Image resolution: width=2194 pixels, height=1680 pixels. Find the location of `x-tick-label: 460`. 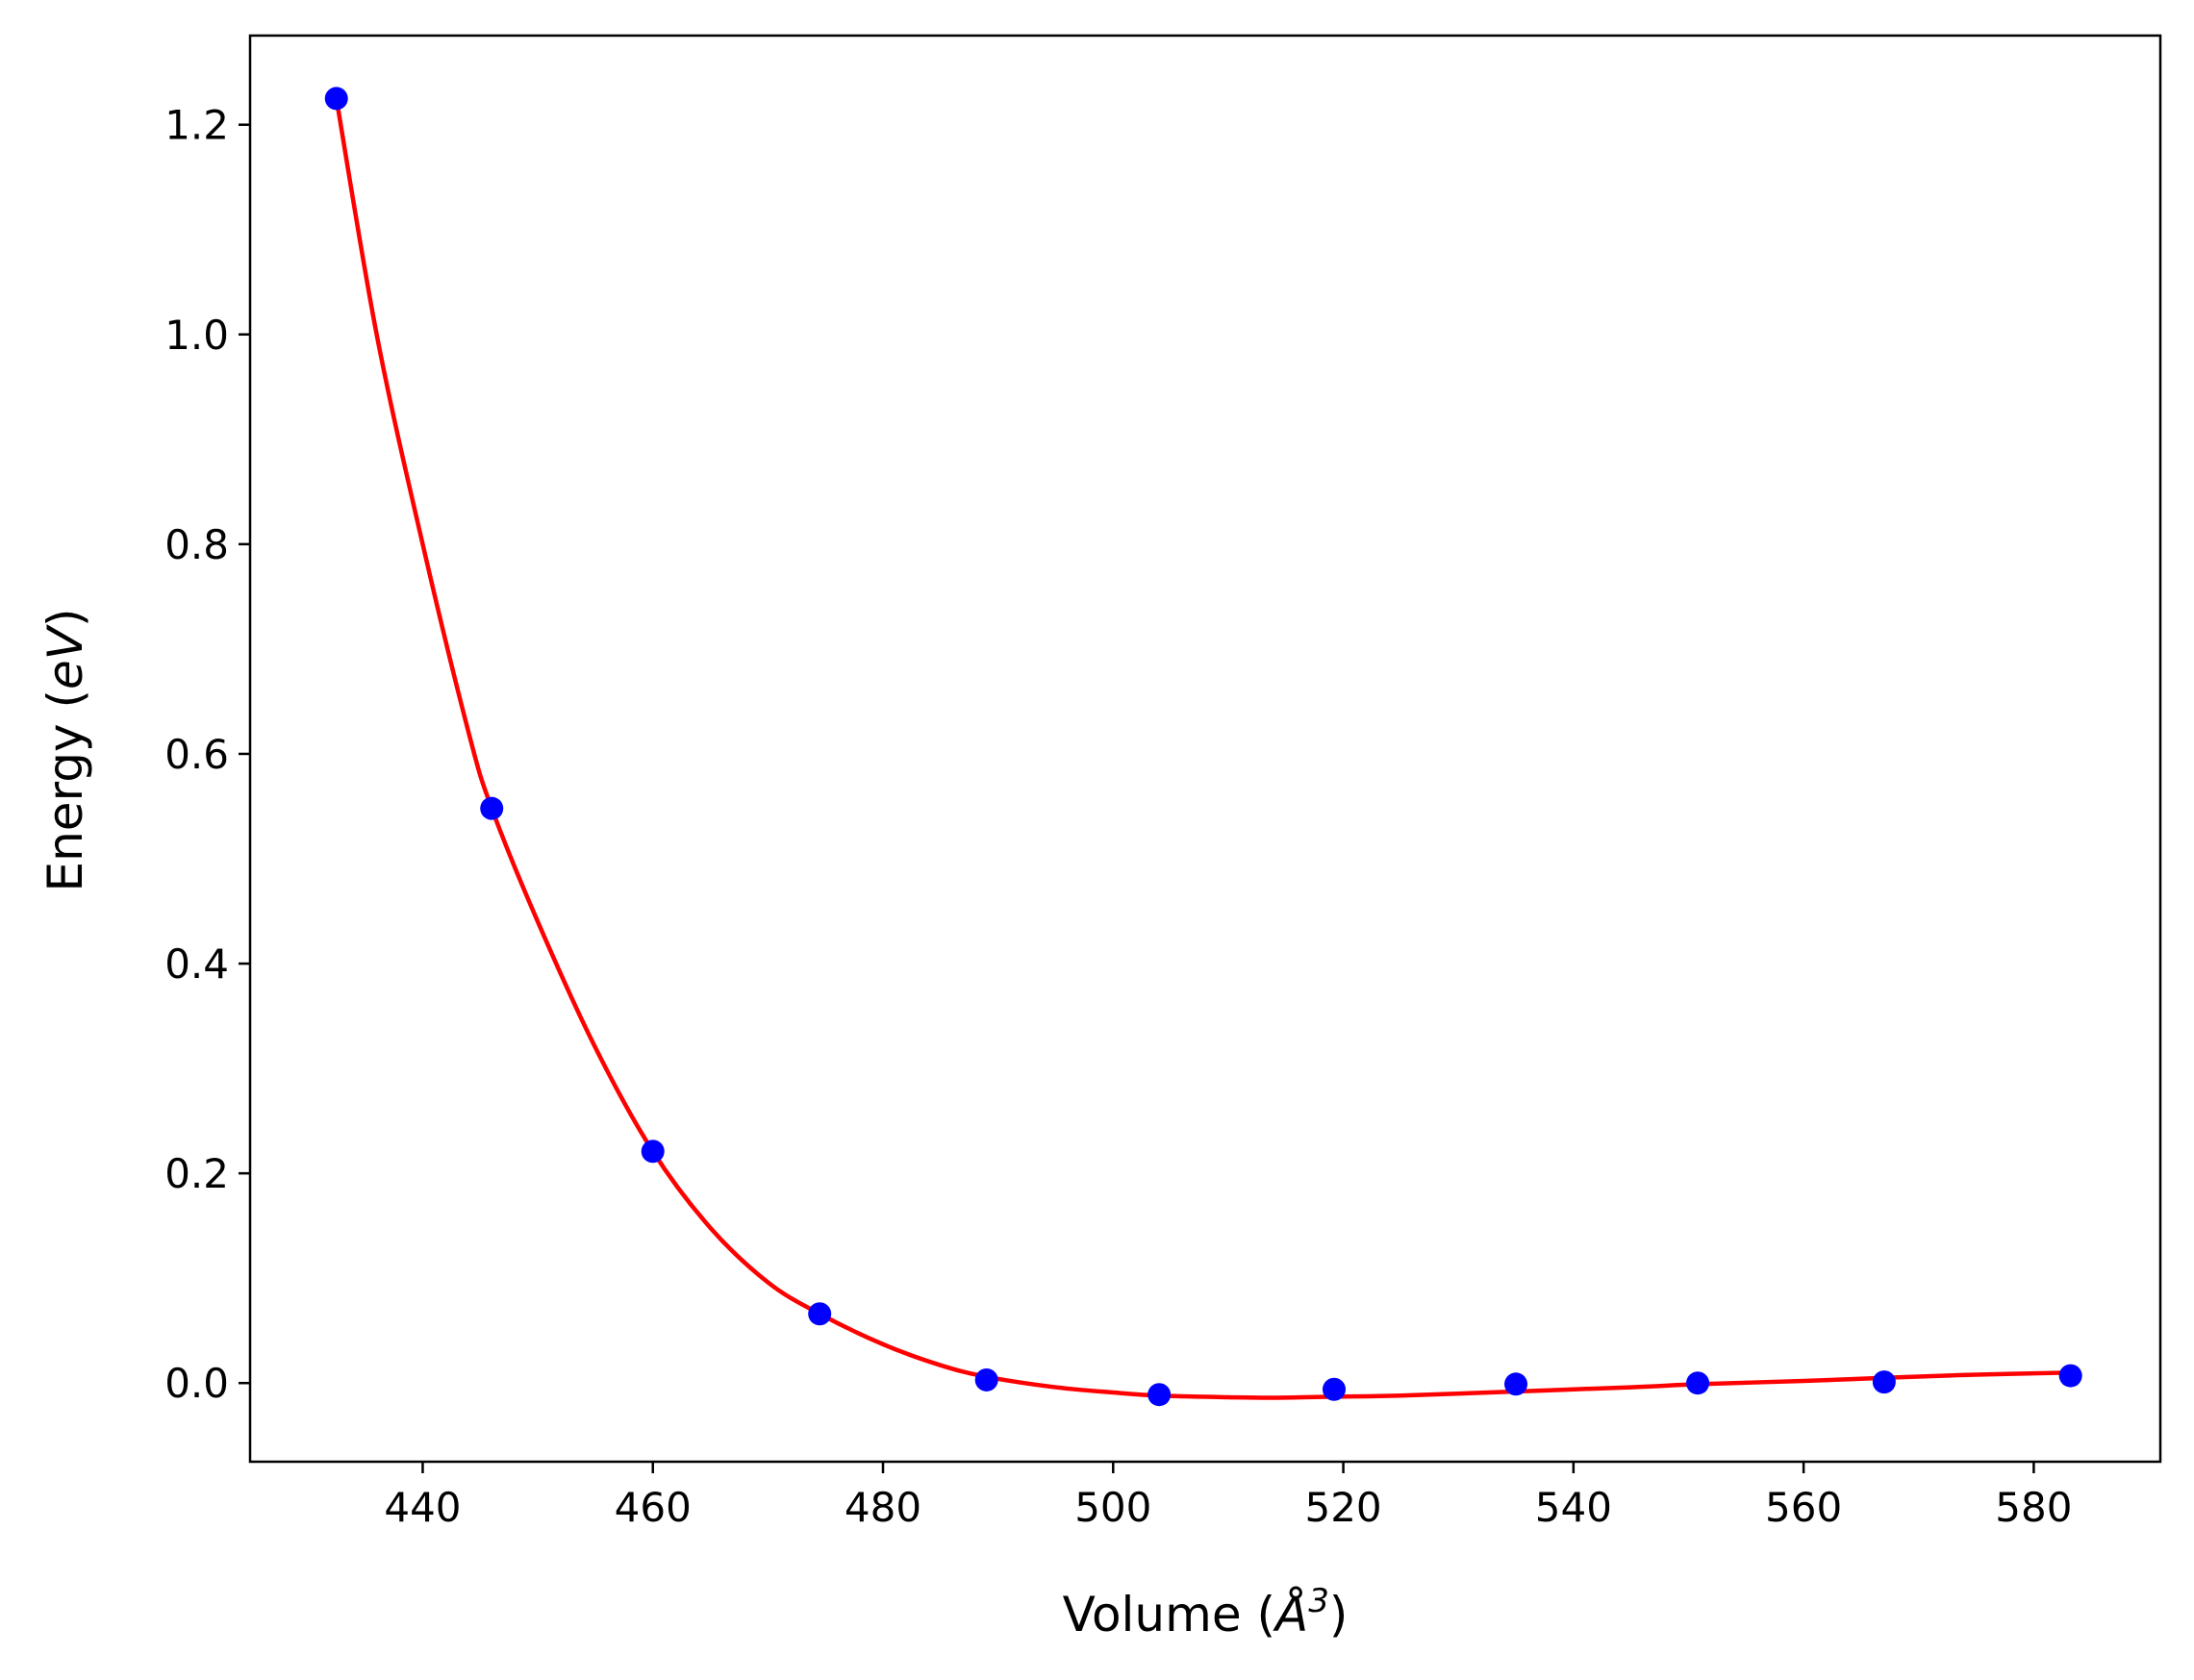

x-tick-label: 460 is located at coordinates (653, 1507).